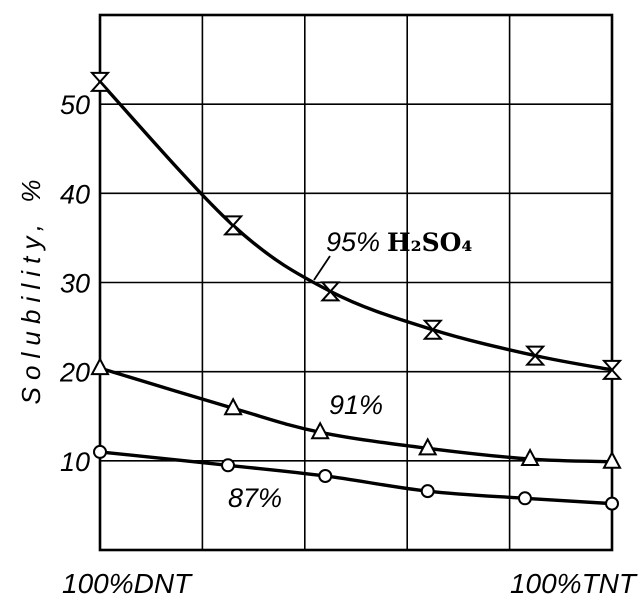 The image size is (641, 602). I want to click on x-tick-label: 100%DNT, so click(127, 583).